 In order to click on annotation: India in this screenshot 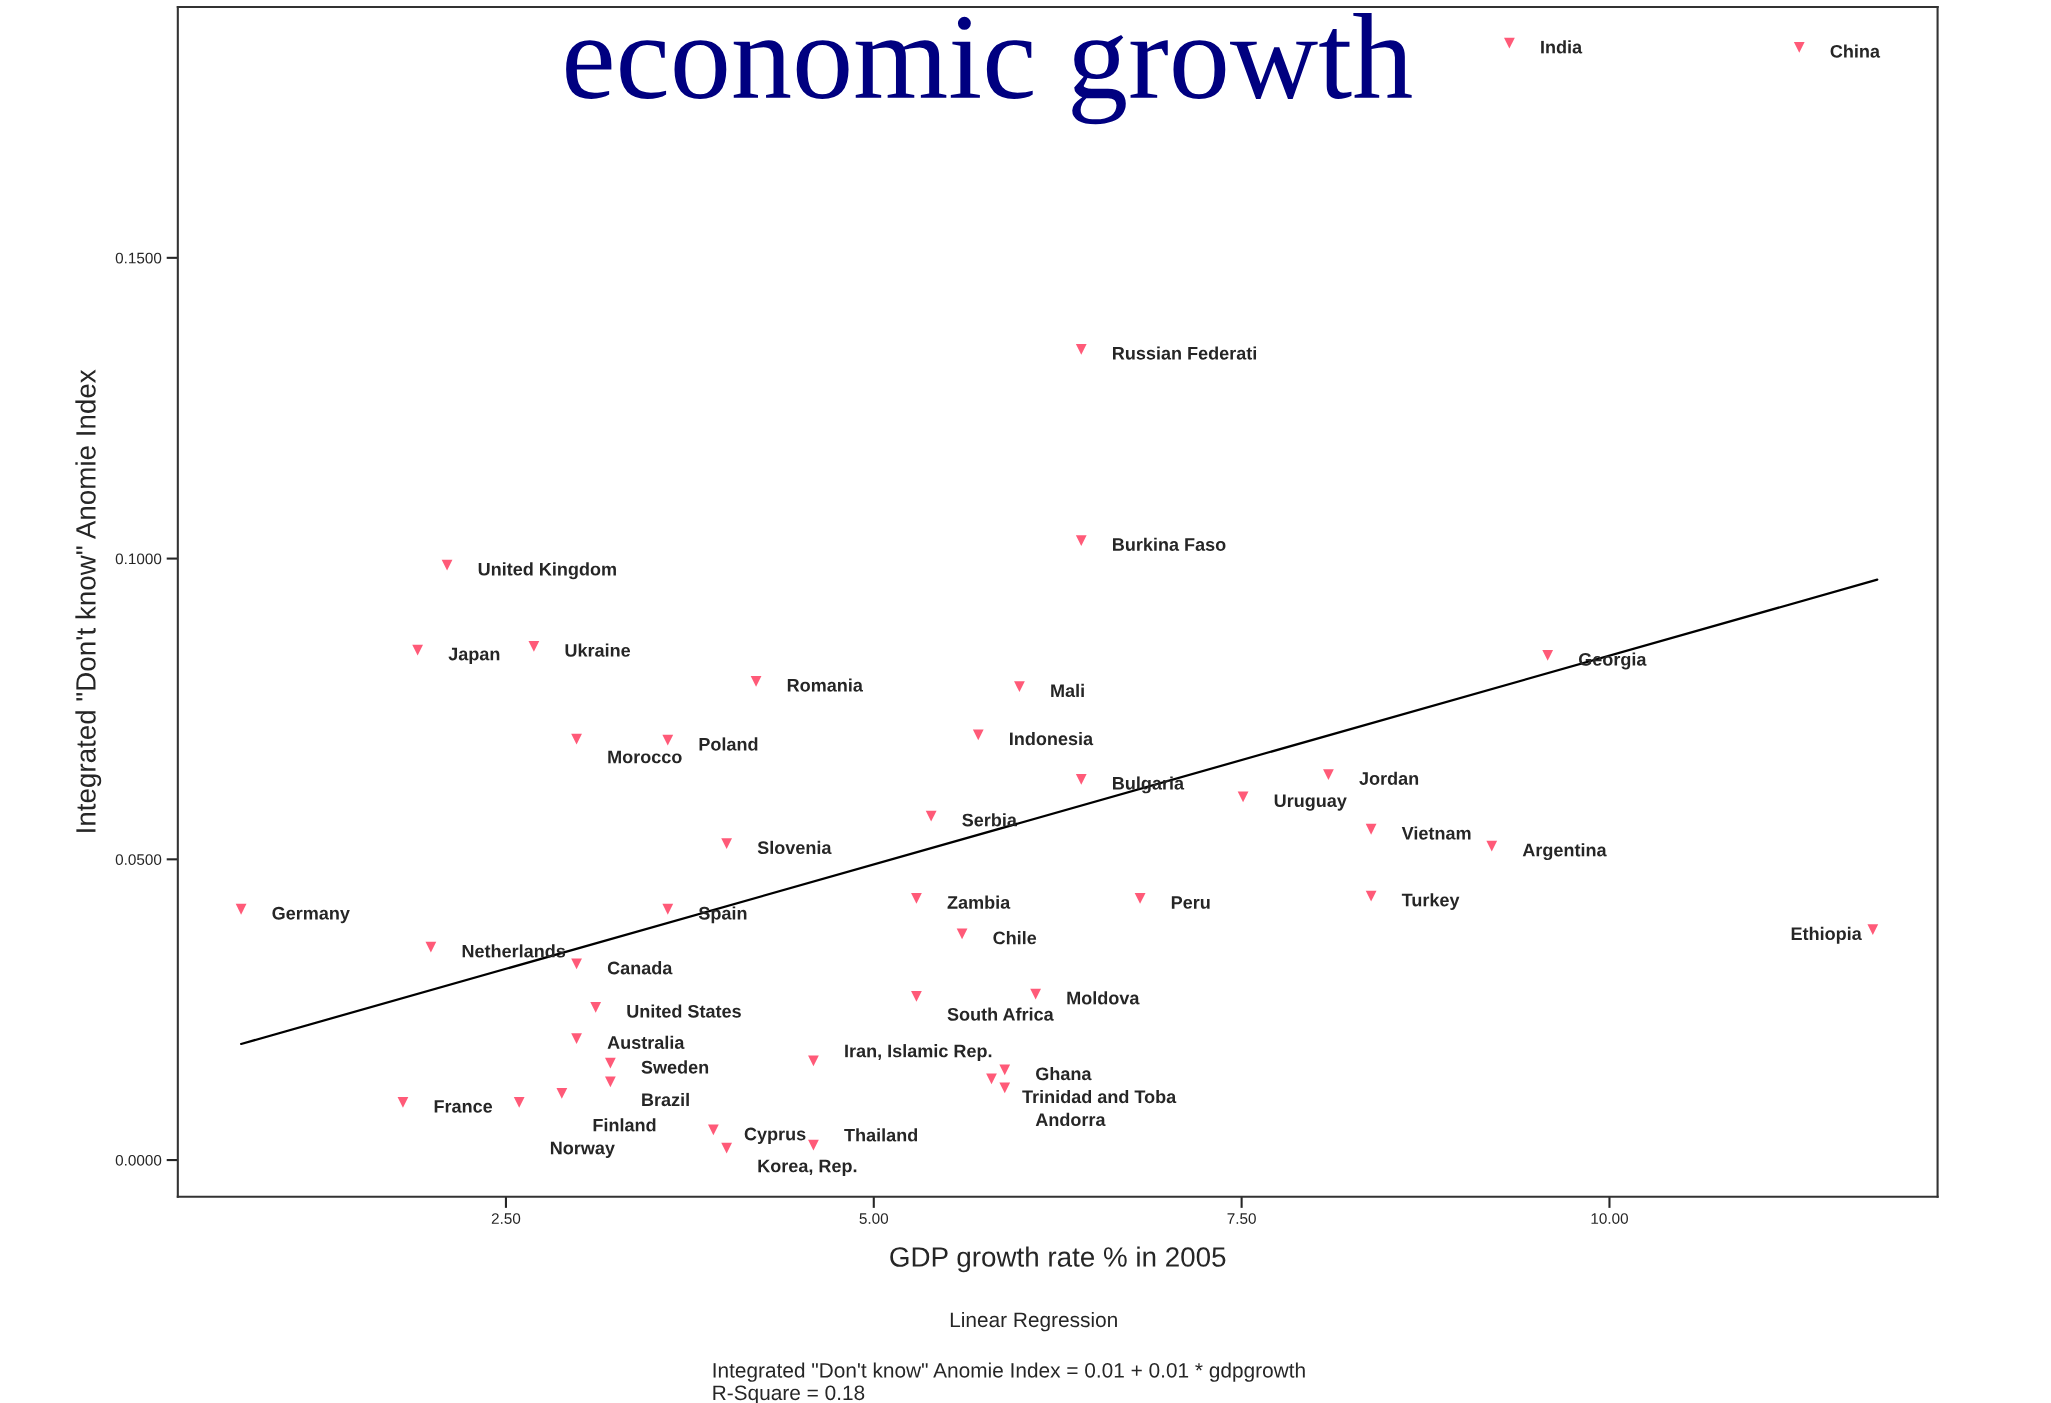, I will do `click(1562, 47)`.